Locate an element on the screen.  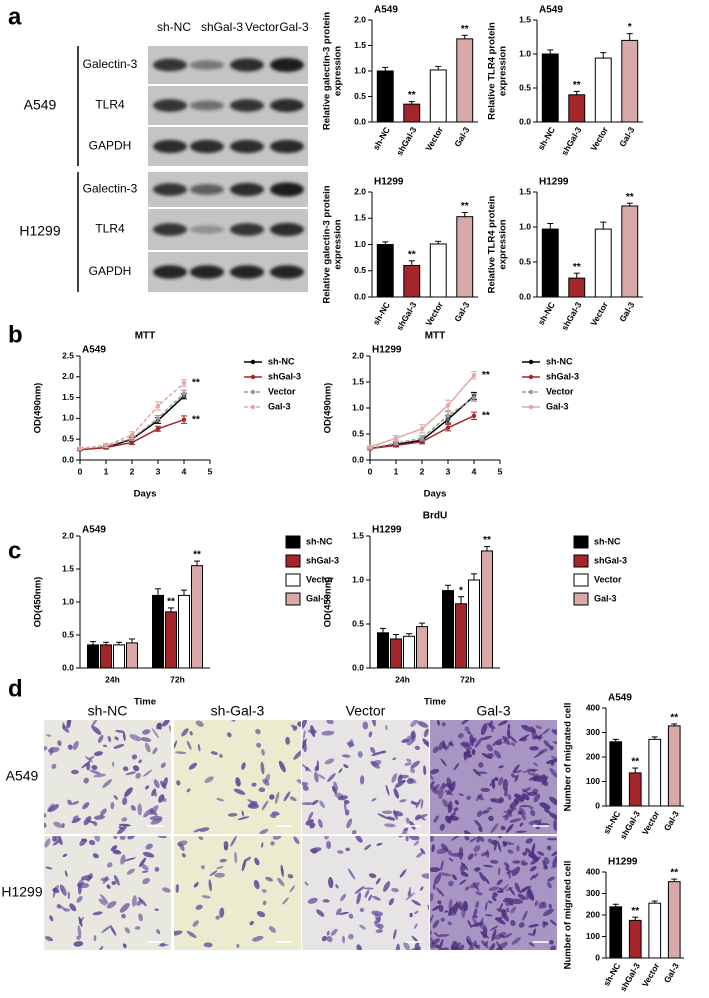
y-axis-label: expression is located at coordinates (338, 244).